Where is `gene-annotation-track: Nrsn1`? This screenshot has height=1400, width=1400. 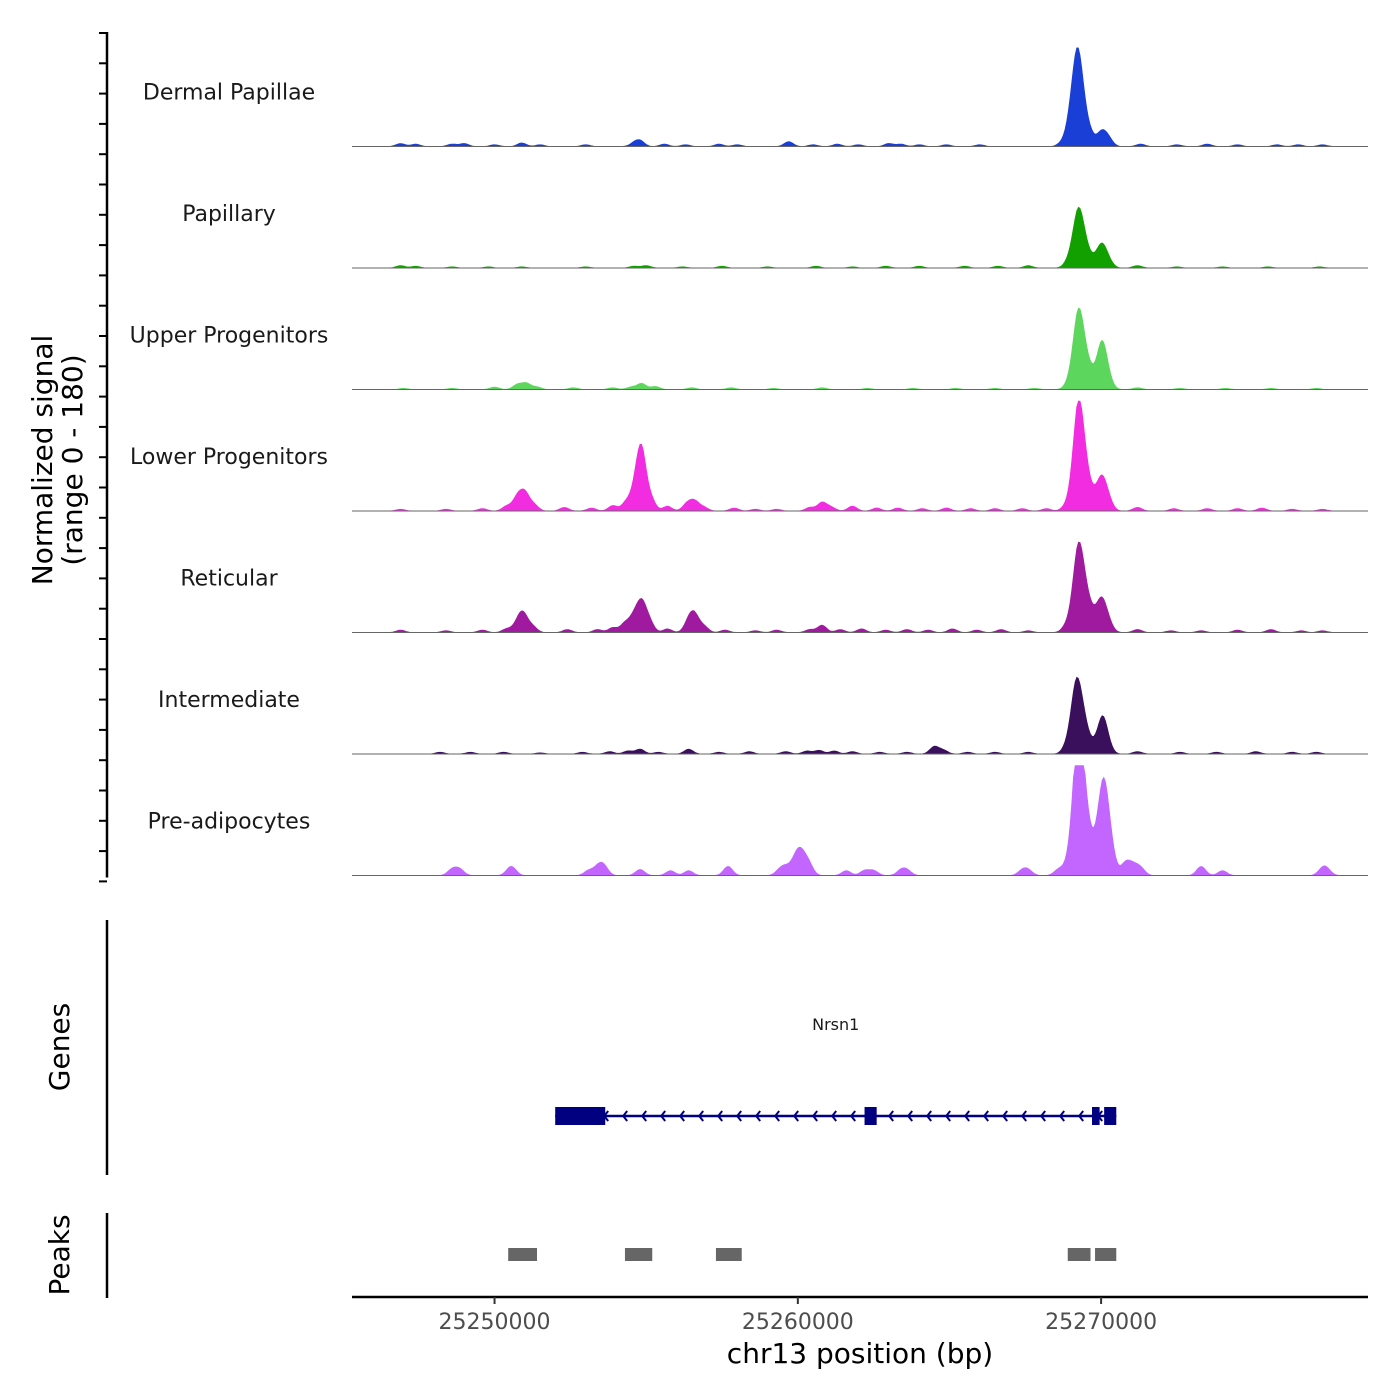
gene-annotation-track: Nrsn1 is located at coordinates (611, 1047).